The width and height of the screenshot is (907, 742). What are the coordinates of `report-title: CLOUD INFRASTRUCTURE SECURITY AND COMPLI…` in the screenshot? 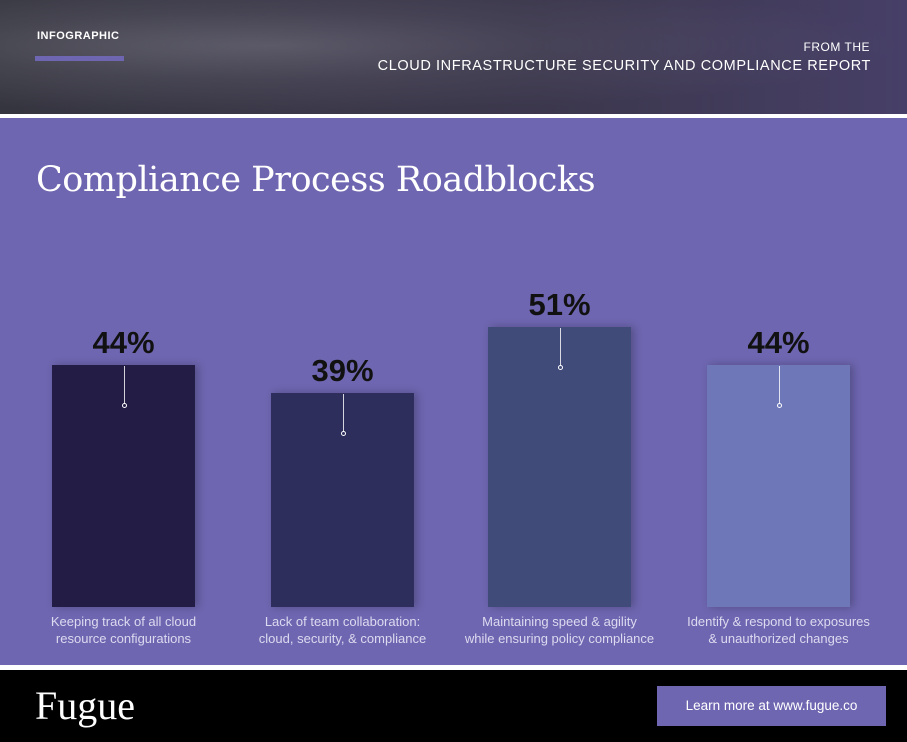 It's located at (624, 66).